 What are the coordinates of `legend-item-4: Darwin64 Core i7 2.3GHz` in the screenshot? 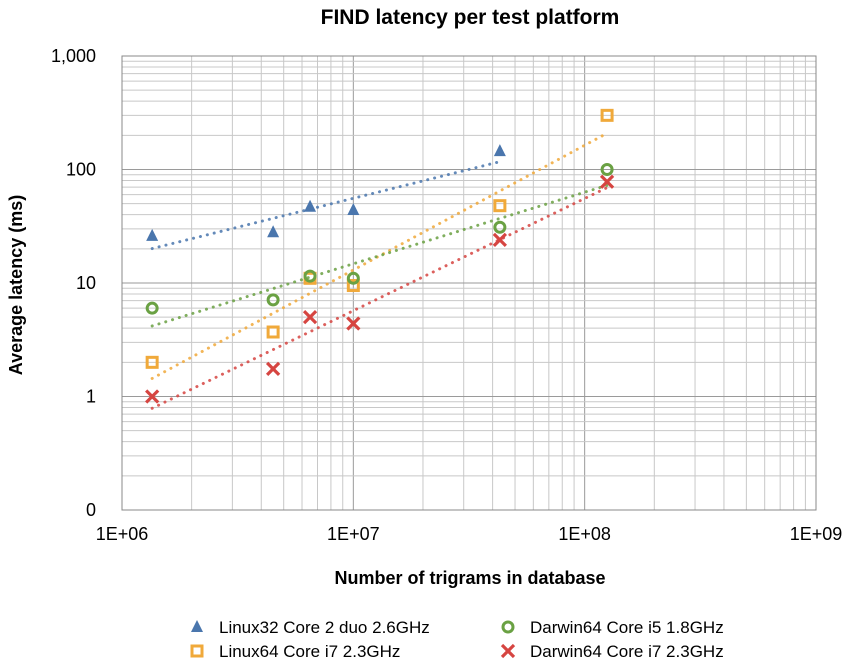 It's located at (612, 651).